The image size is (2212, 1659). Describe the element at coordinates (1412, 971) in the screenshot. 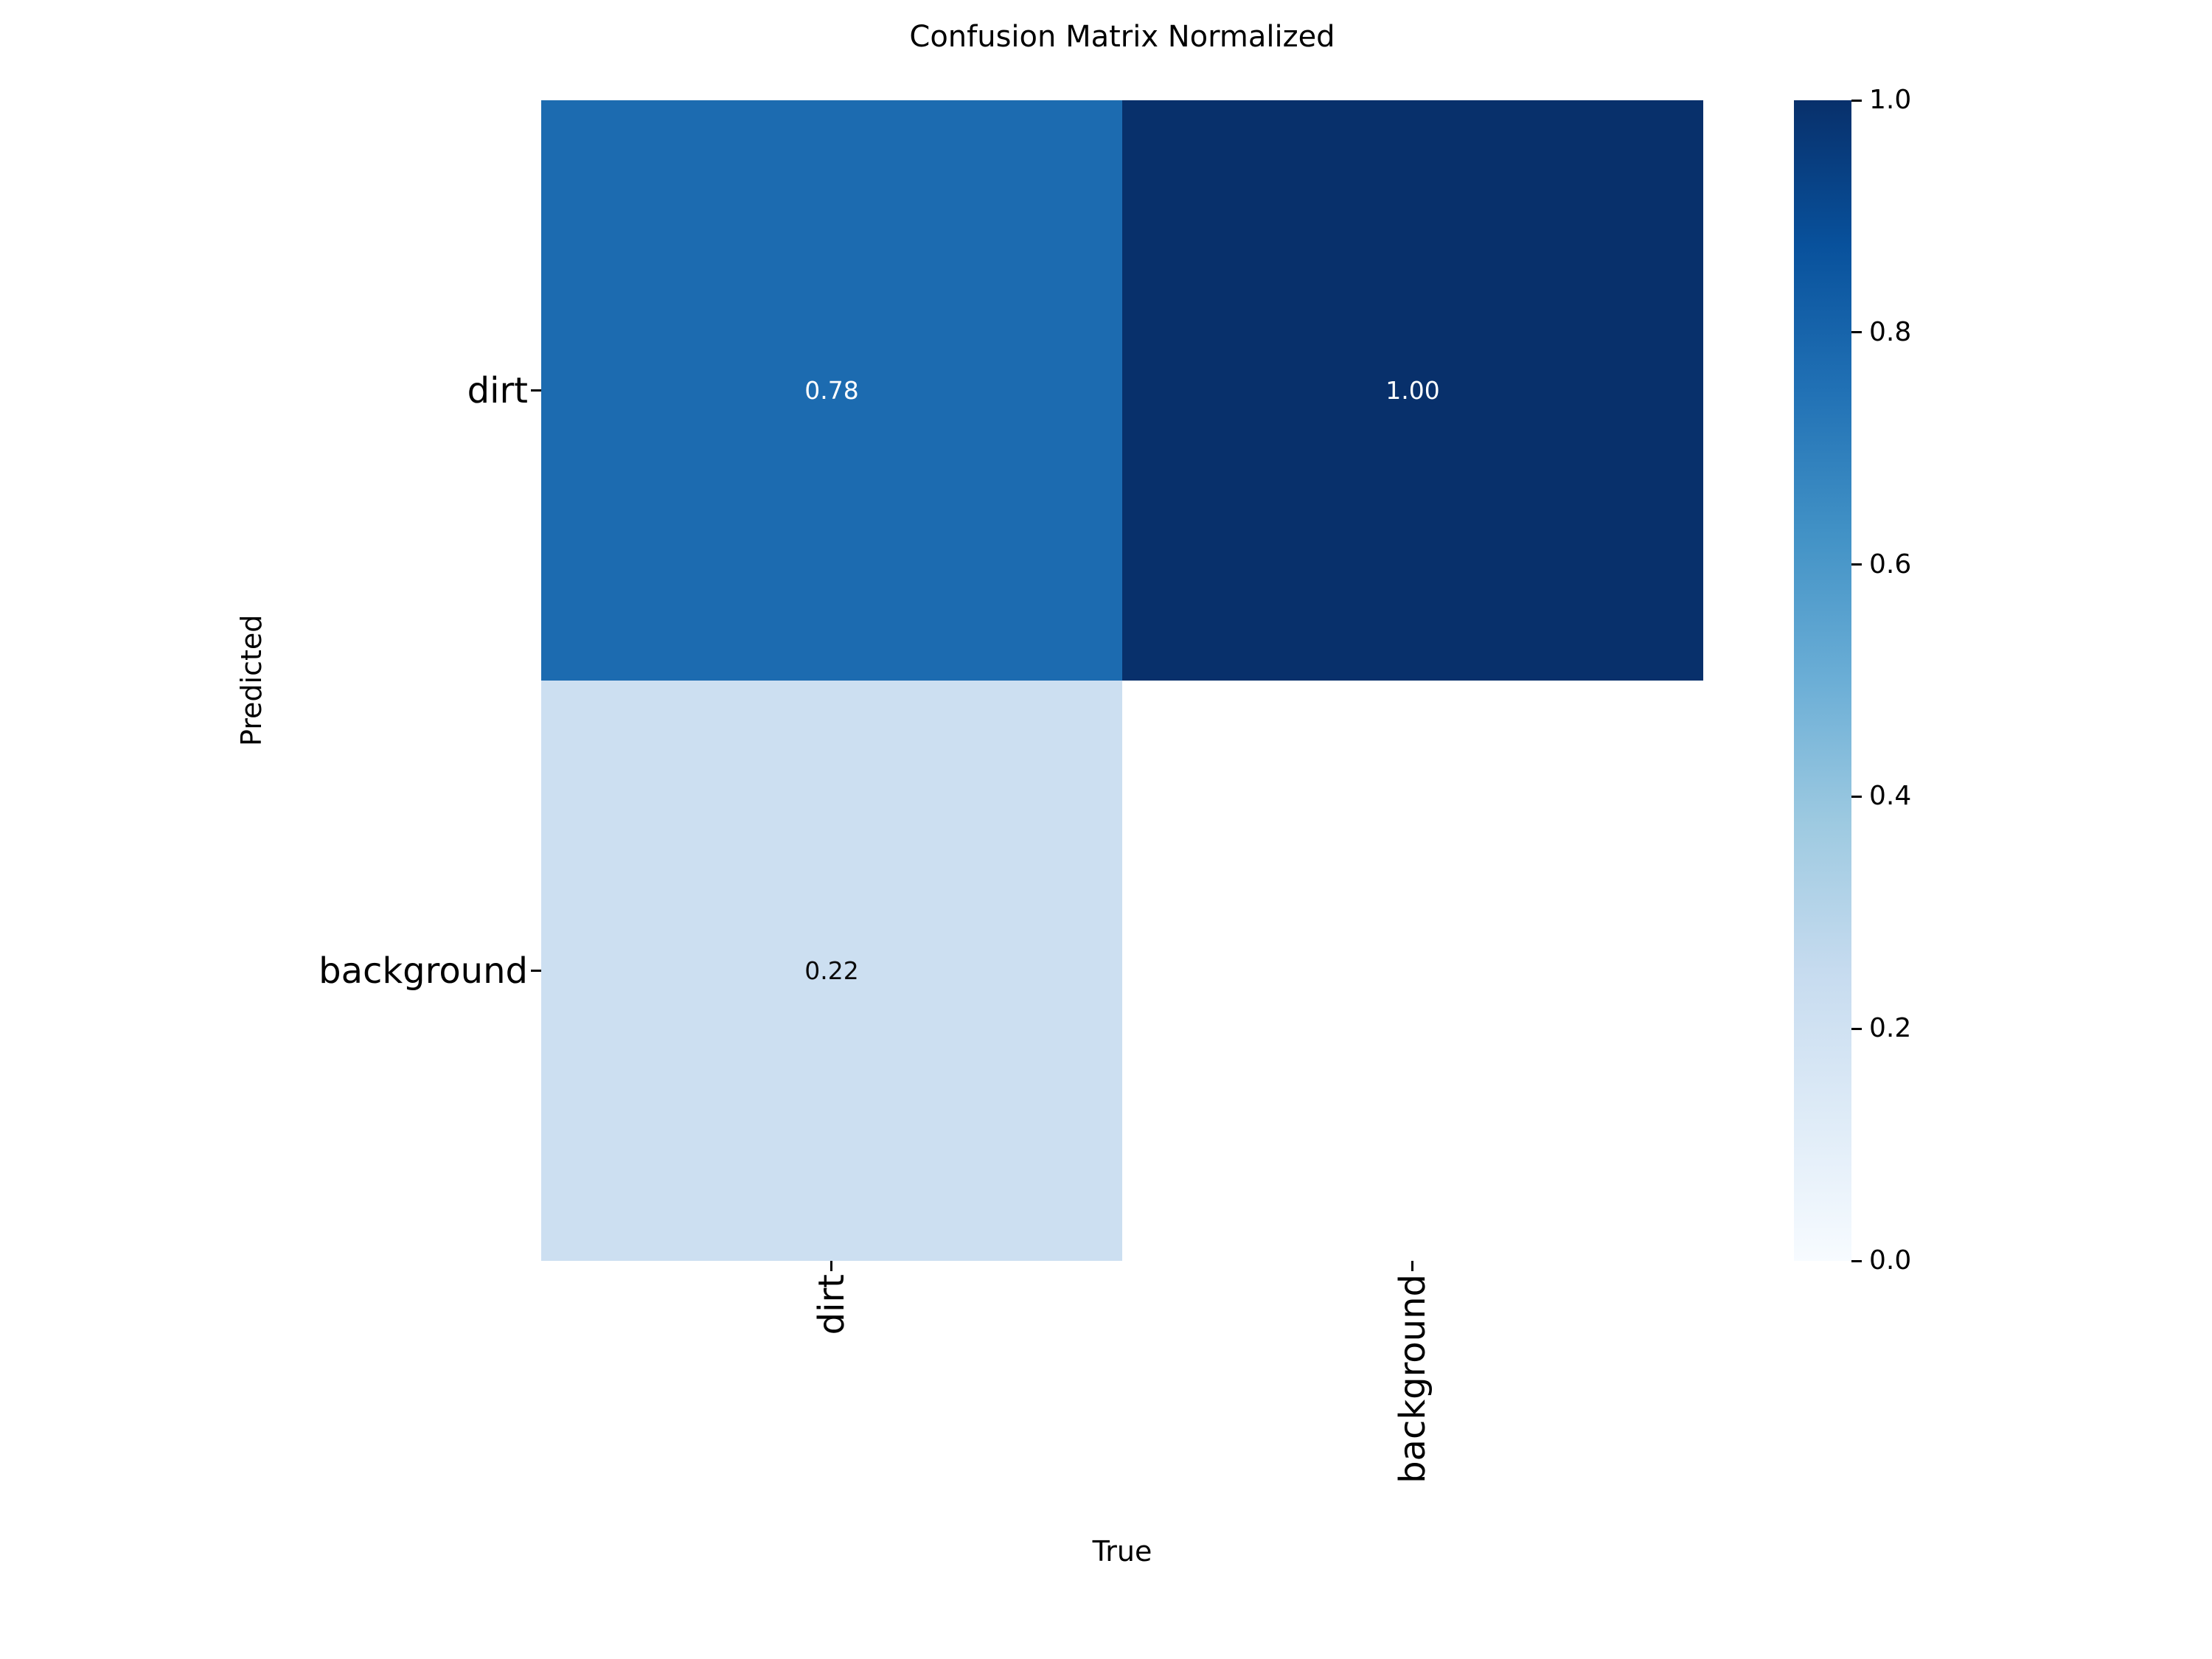

I see `heatmap-cell-pred-background-true-background` at that location.